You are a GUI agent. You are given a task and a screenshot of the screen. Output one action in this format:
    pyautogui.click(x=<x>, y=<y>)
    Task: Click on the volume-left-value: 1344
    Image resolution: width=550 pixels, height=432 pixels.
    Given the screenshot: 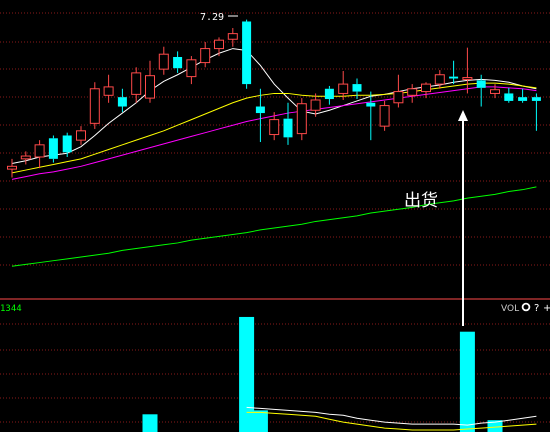 What is the action you would take?
    pyautogui.click(x=11, y=309)
    